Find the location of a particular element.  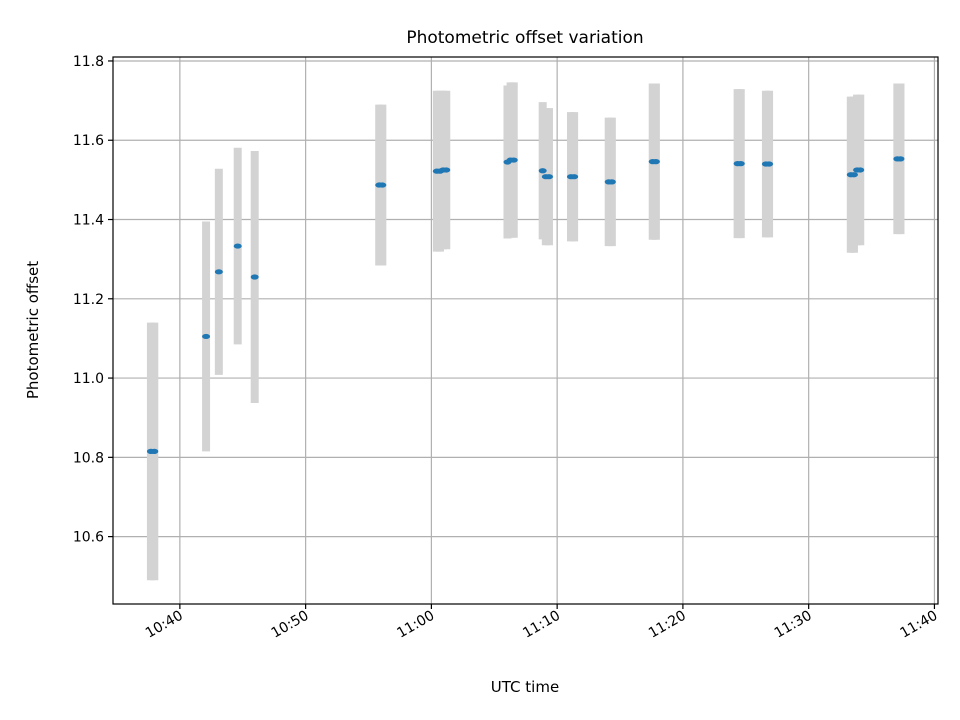

x-tick-label: 10:50 is located at coordinates (290, 625).